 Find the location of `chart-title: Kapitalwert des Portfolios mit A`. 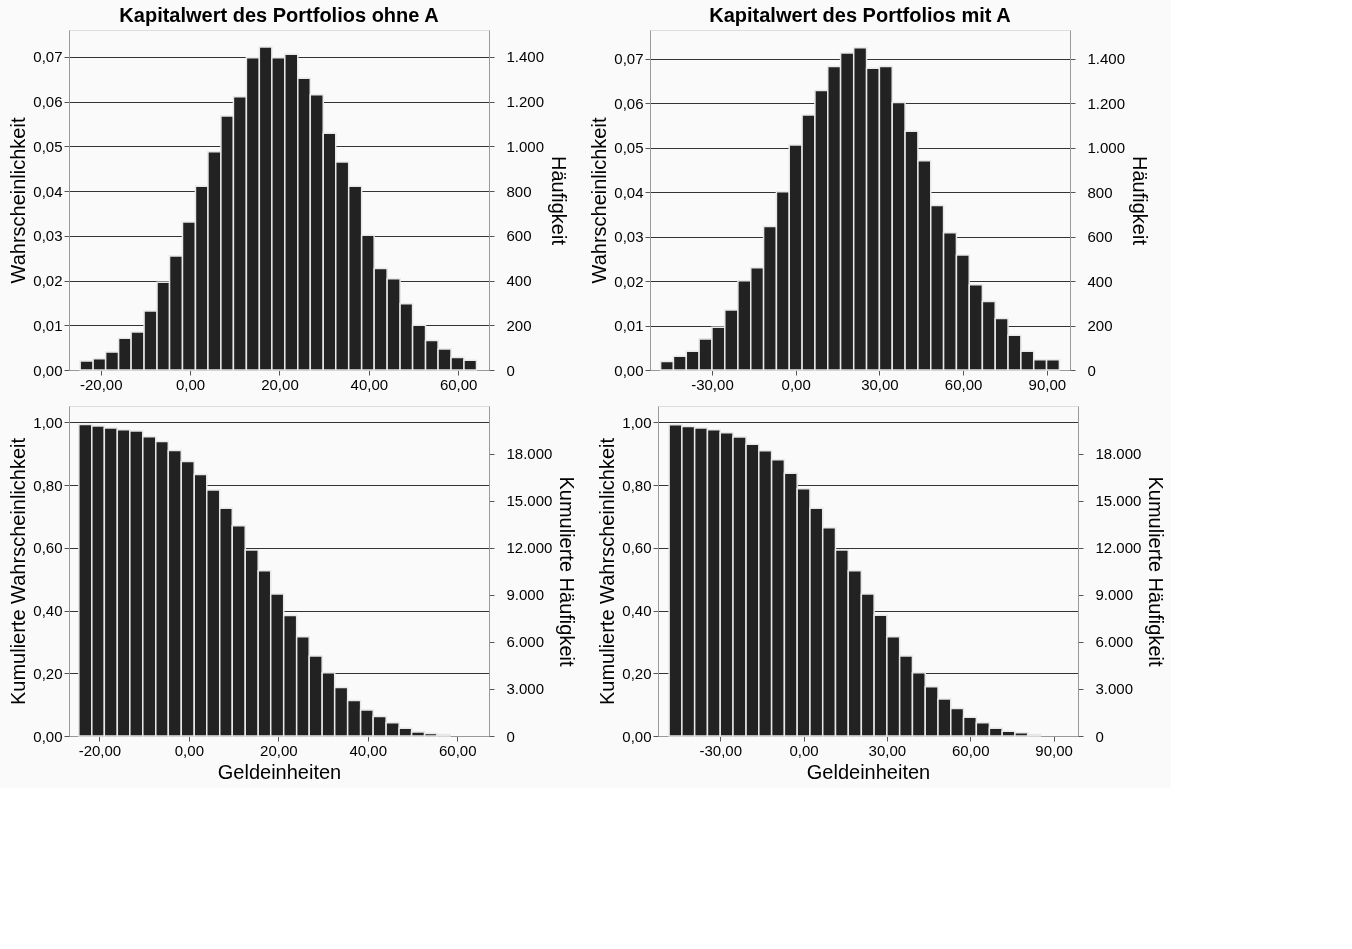

chart-title: Kapitalwert des Portfolios mit A is located at coordinates (860, 15).